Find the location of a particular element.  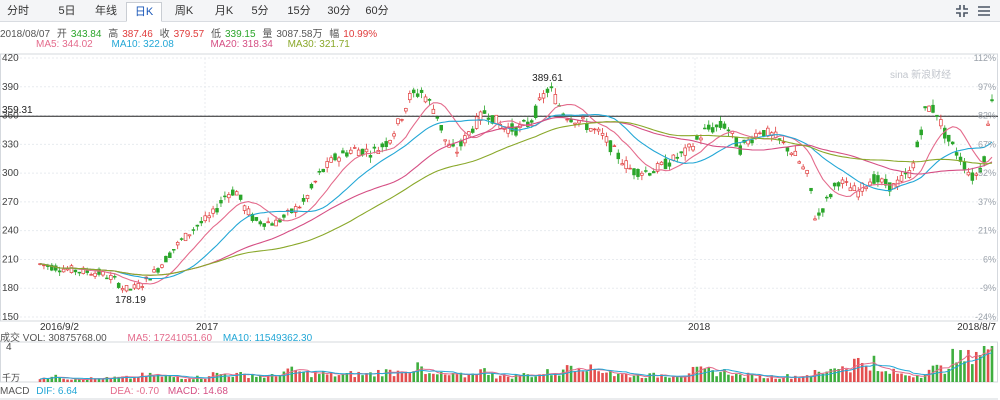

tab-yearline: 年线 is located at coordinates (106, 11).